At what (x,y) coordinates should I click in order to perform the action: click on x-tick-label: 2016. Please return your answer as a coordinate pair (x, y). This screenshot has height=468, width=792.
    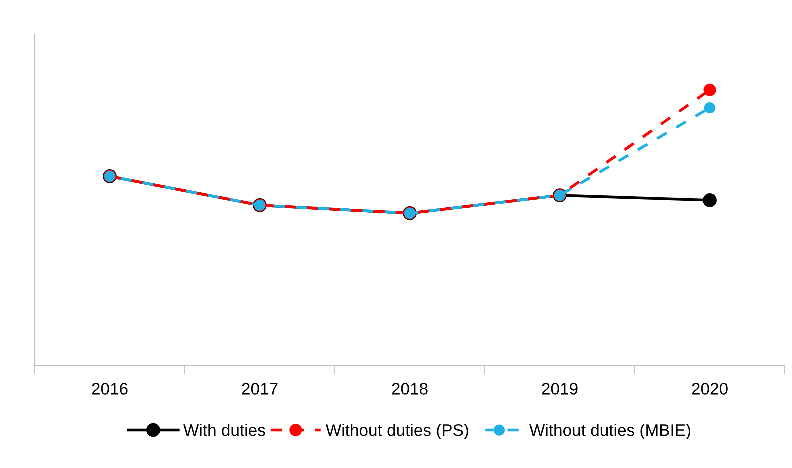
    Looking at the image, I should click on (110, 389).